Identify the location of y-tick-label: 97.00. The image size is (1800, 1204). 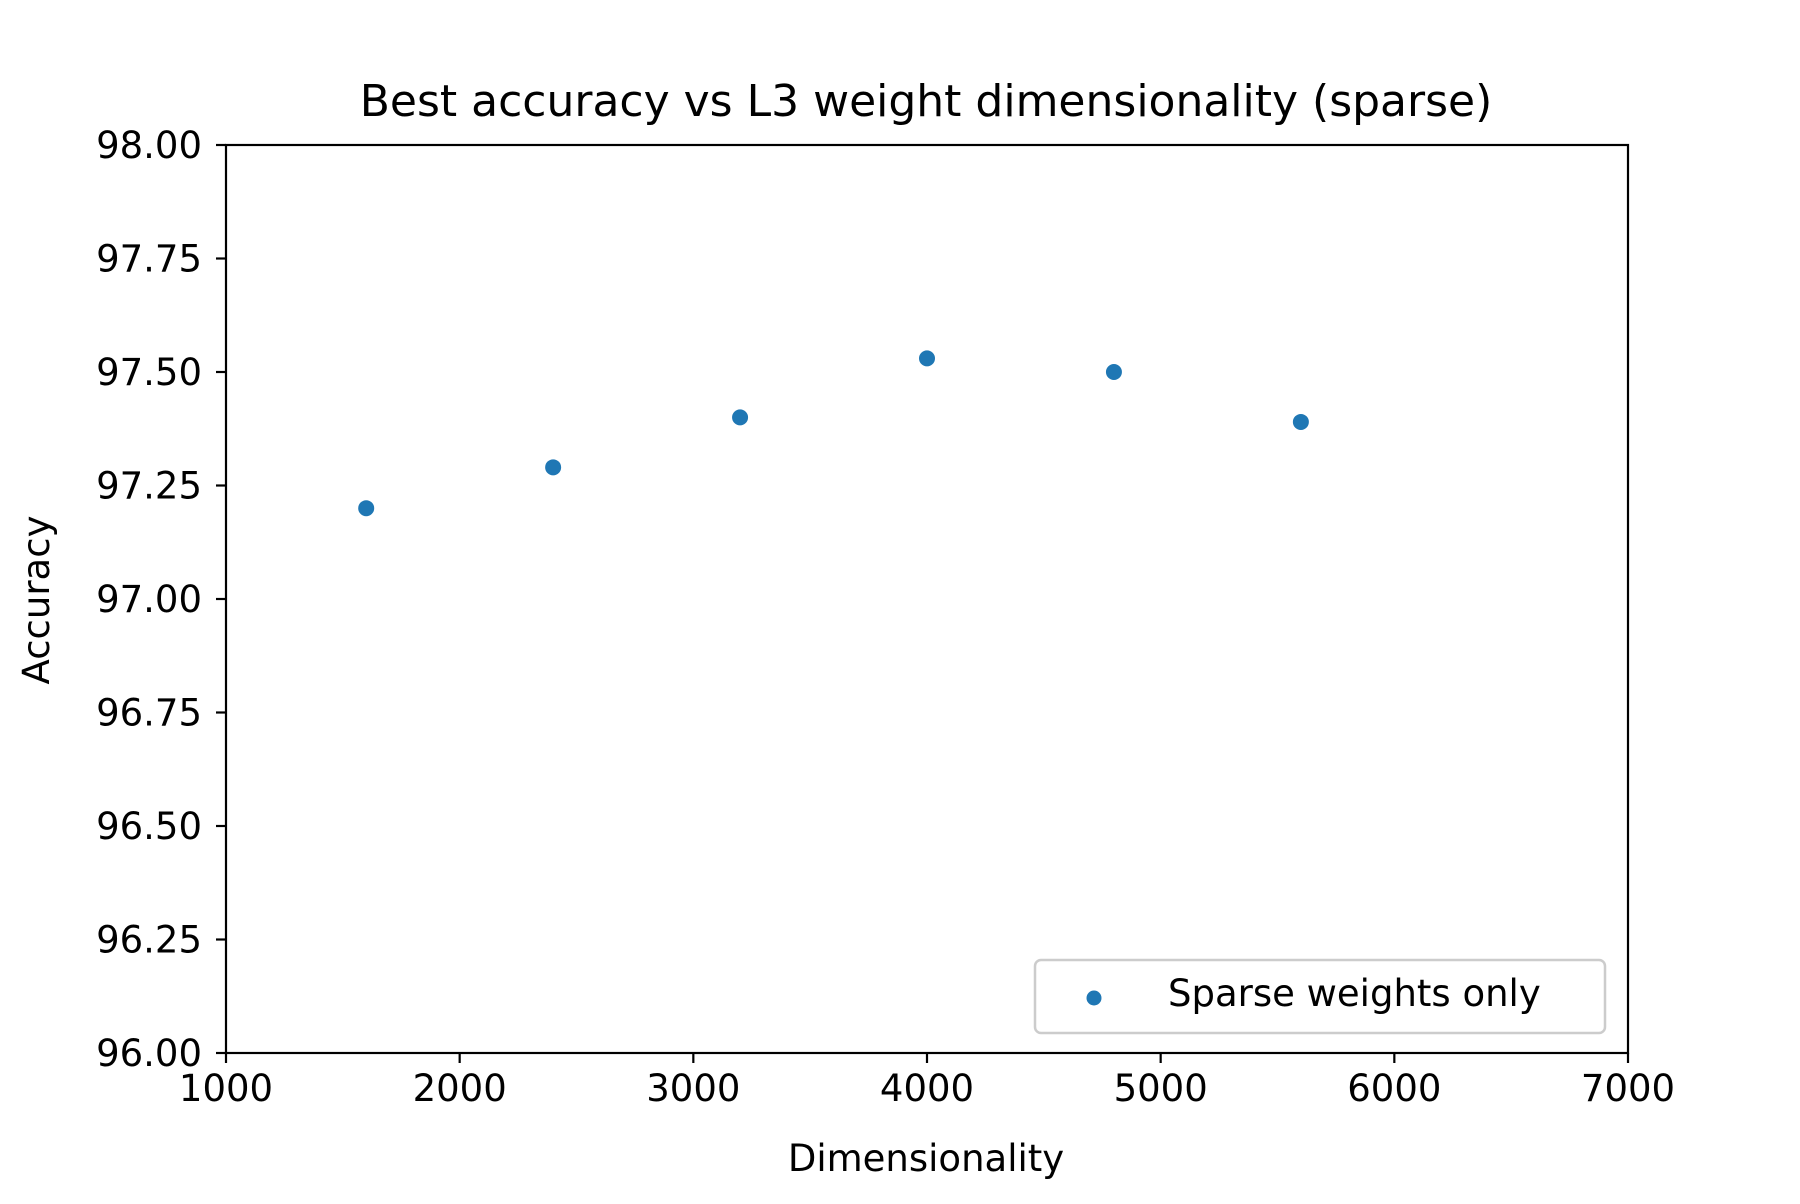
(149, 599).